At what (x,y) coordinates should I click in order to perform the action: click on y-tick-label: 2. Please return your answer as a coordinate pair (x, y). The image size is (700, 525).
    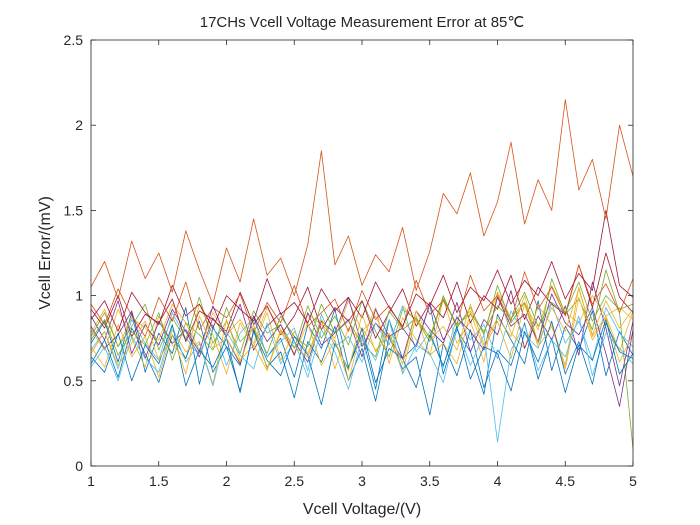
    Looking at the image, I should click on (79, 125).